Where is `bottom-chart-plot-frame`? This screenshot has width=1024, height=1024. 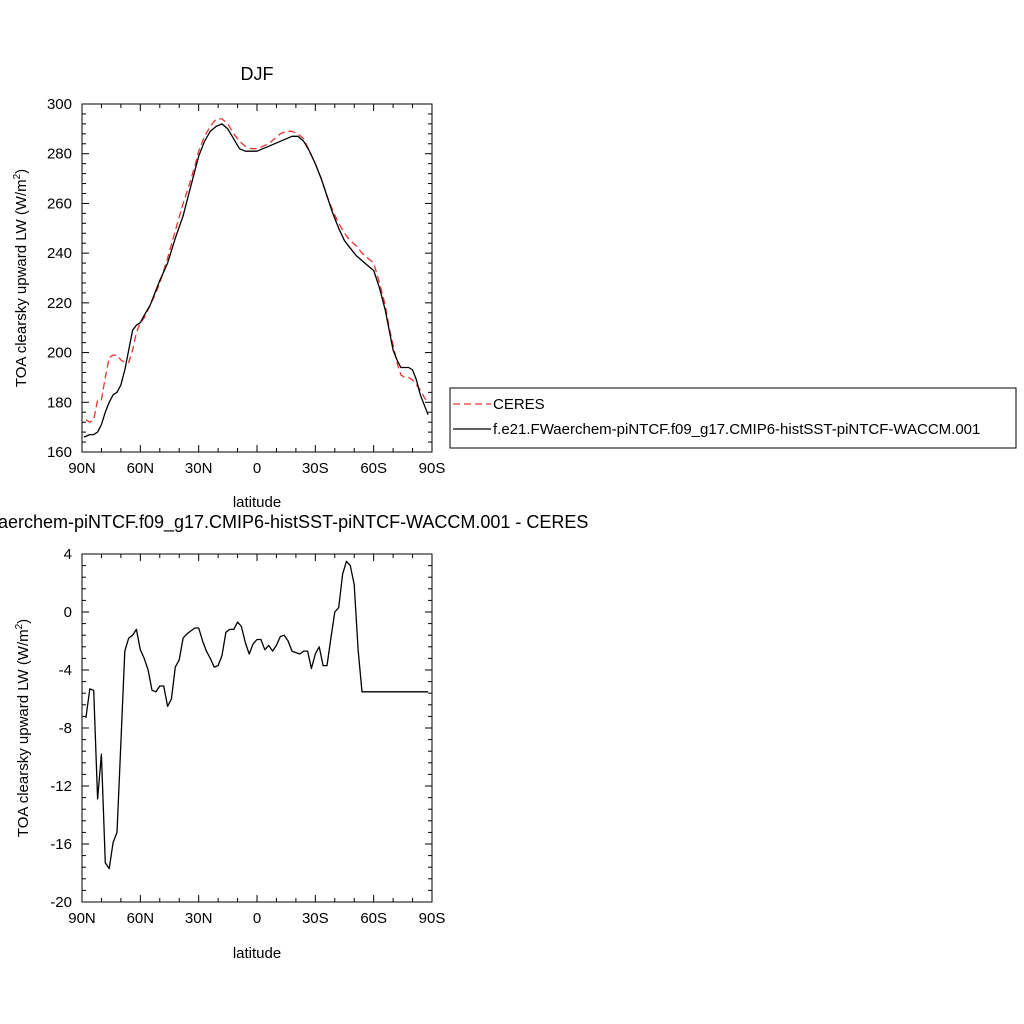 bottom-chart-plot-frame is located at coordinates (257, 728).